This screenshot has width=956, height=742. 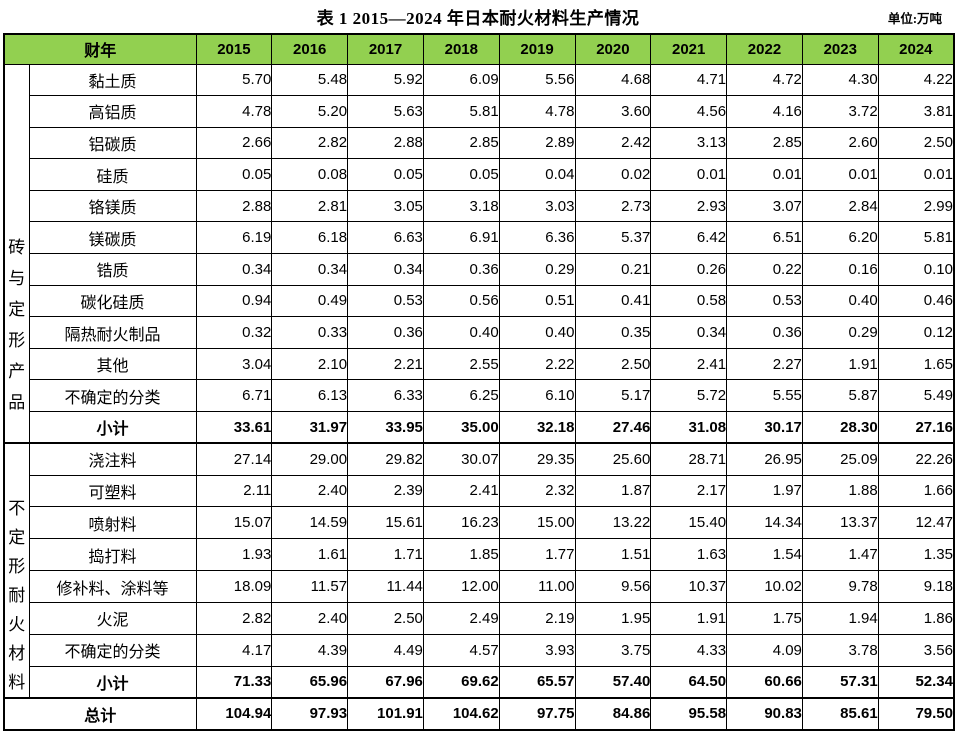 I want to click on value-cell: 79.50, so click(x=916, y=714).